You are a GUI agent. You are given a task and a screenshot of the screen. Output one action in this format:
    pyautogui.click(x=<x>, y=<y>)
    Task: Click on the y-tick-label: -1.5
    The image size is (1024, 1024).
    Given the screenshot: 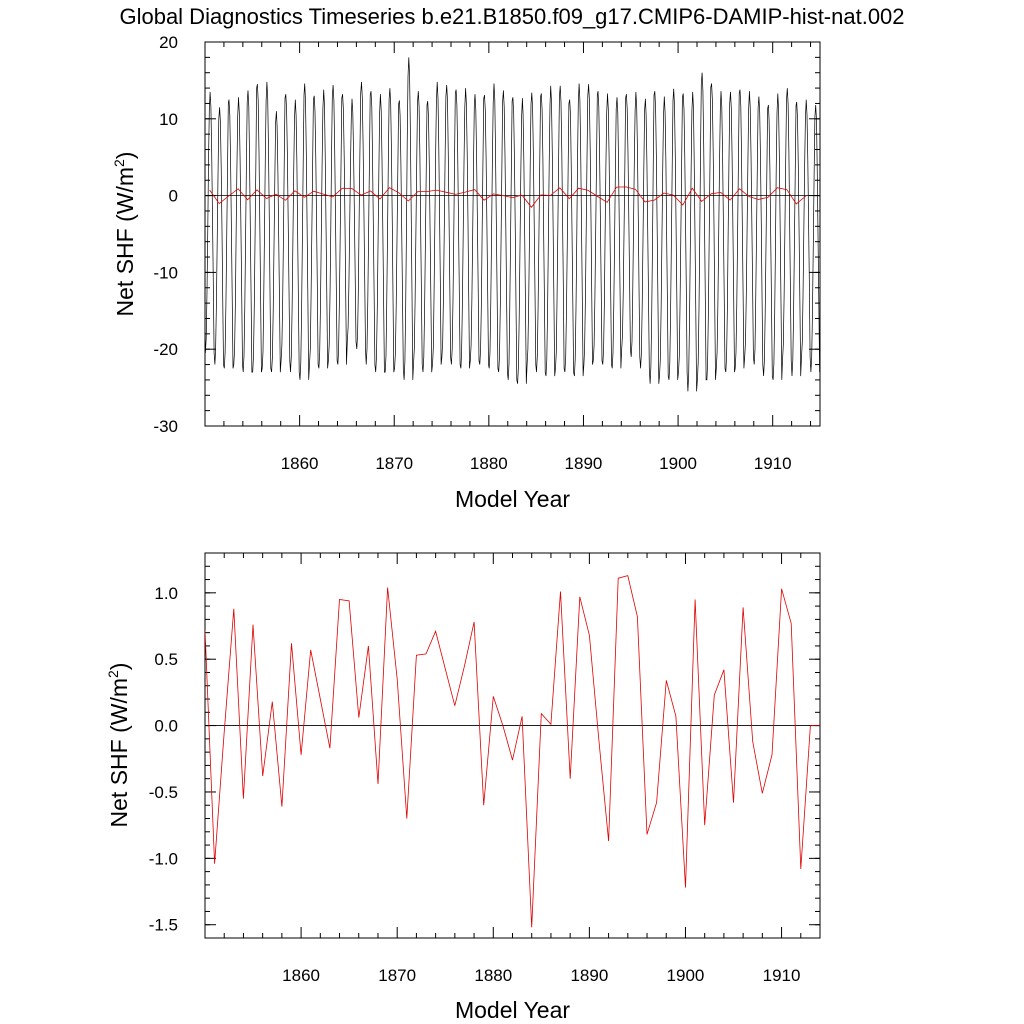 What is the action you would take?
    pyautogui.click(x=163, y=925)
    